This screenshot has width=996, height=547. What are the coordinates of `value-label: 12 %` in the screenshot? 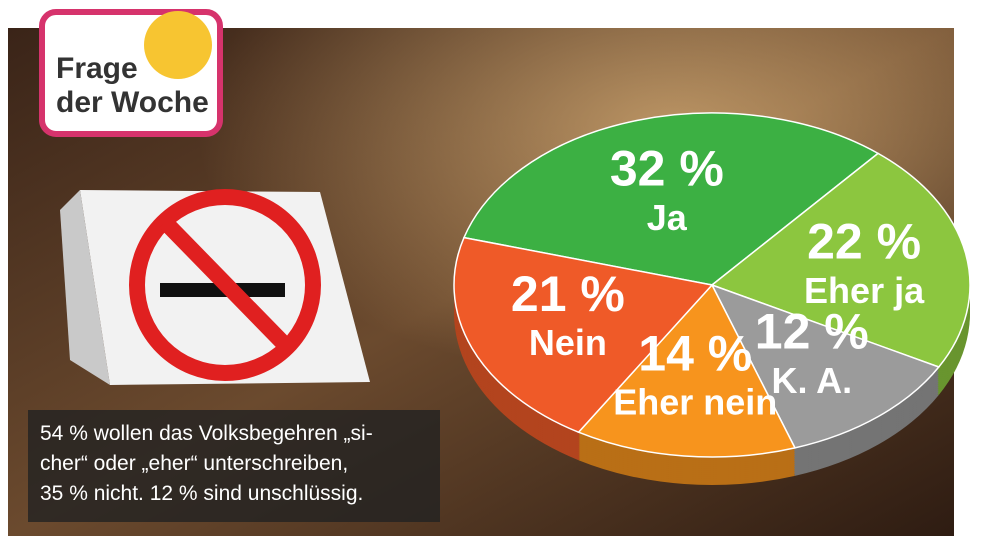 It's located at (812, 332).